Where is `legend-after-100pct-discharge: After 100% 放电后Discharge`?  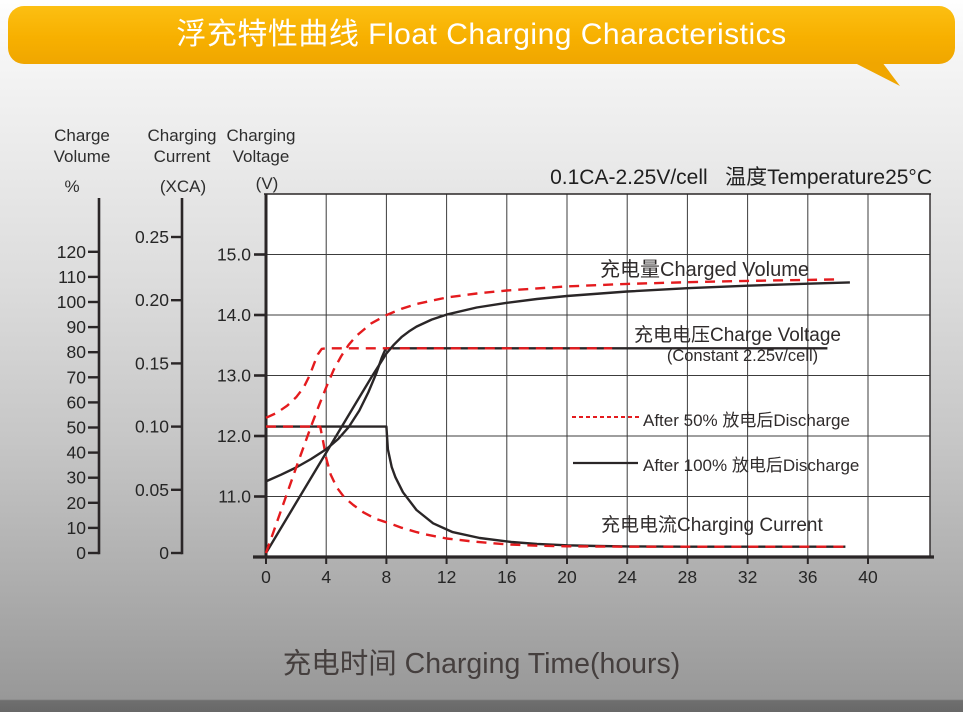 legend-after-100pct-discharge: After 100% 放电后Discharge is located at coordinates (751, 465).